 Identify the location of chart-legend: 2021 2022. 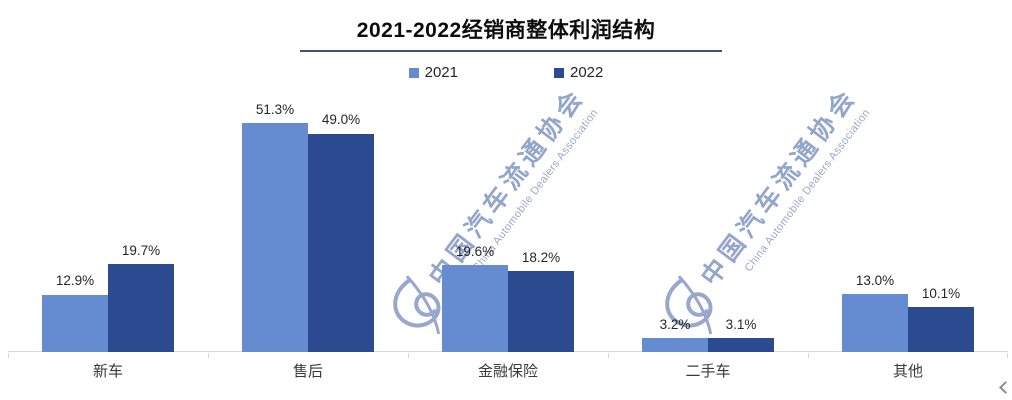
(506, 72).